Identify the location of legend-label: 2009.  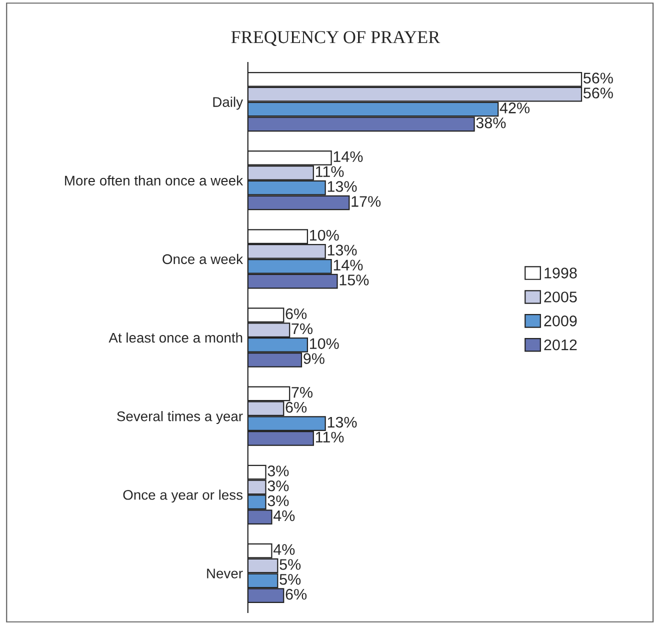
(560, 321).